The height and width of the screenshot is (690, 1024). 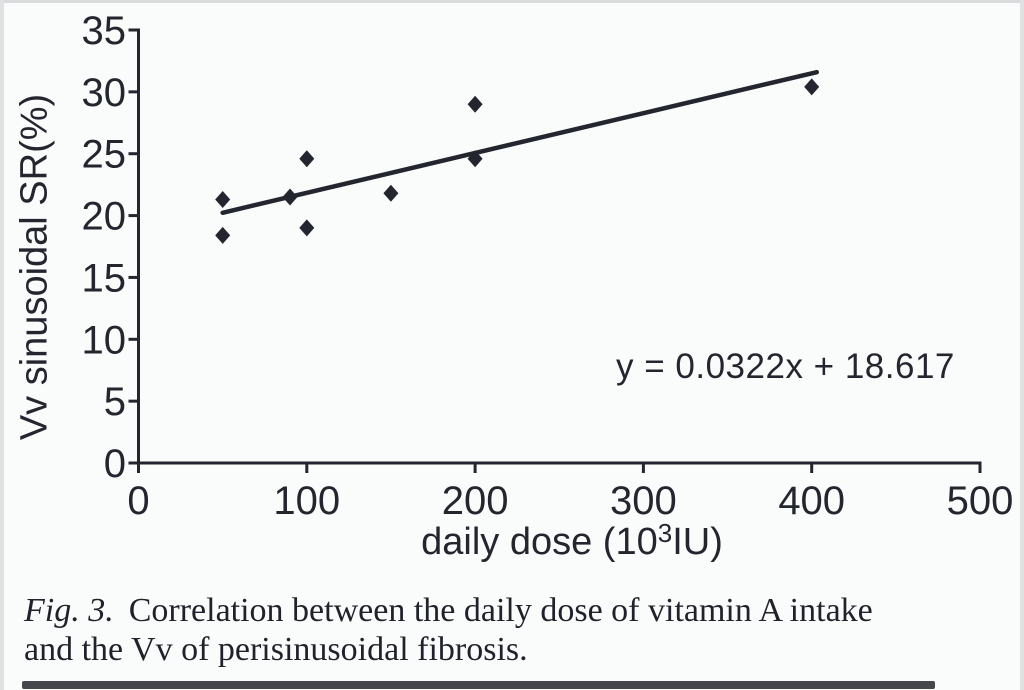 I want to click on scan-edge-top, so click(x=512, y=1).